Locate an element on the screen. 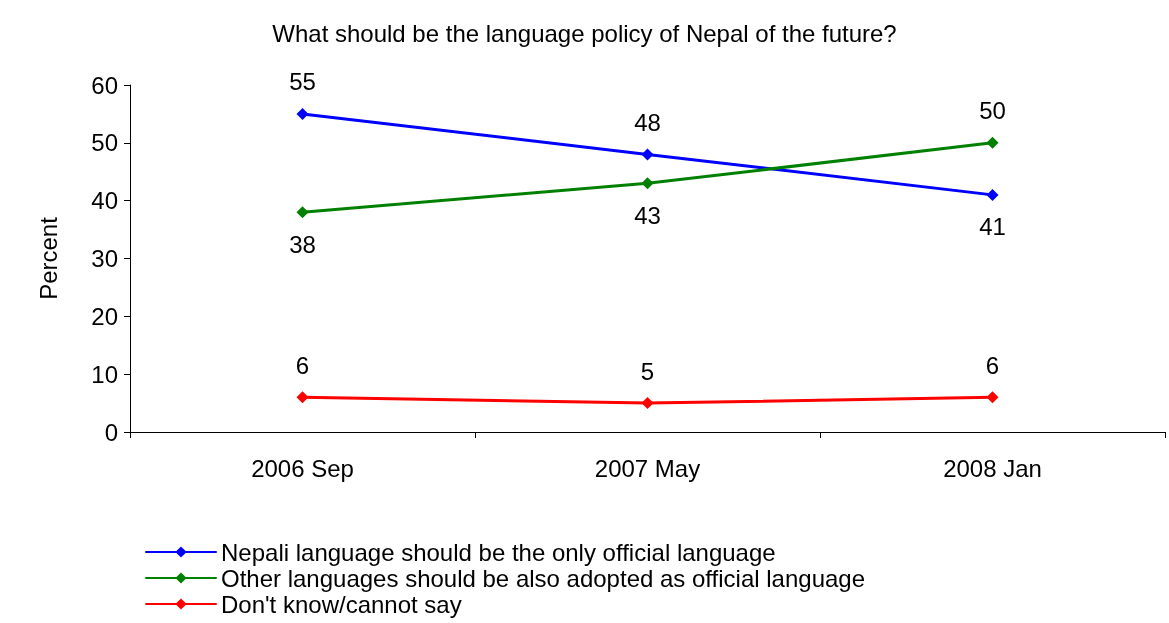 The image size is (1169, 623). chart-title: What should be the language policy of Nepal of the future? is located at coordinates (584, 33).